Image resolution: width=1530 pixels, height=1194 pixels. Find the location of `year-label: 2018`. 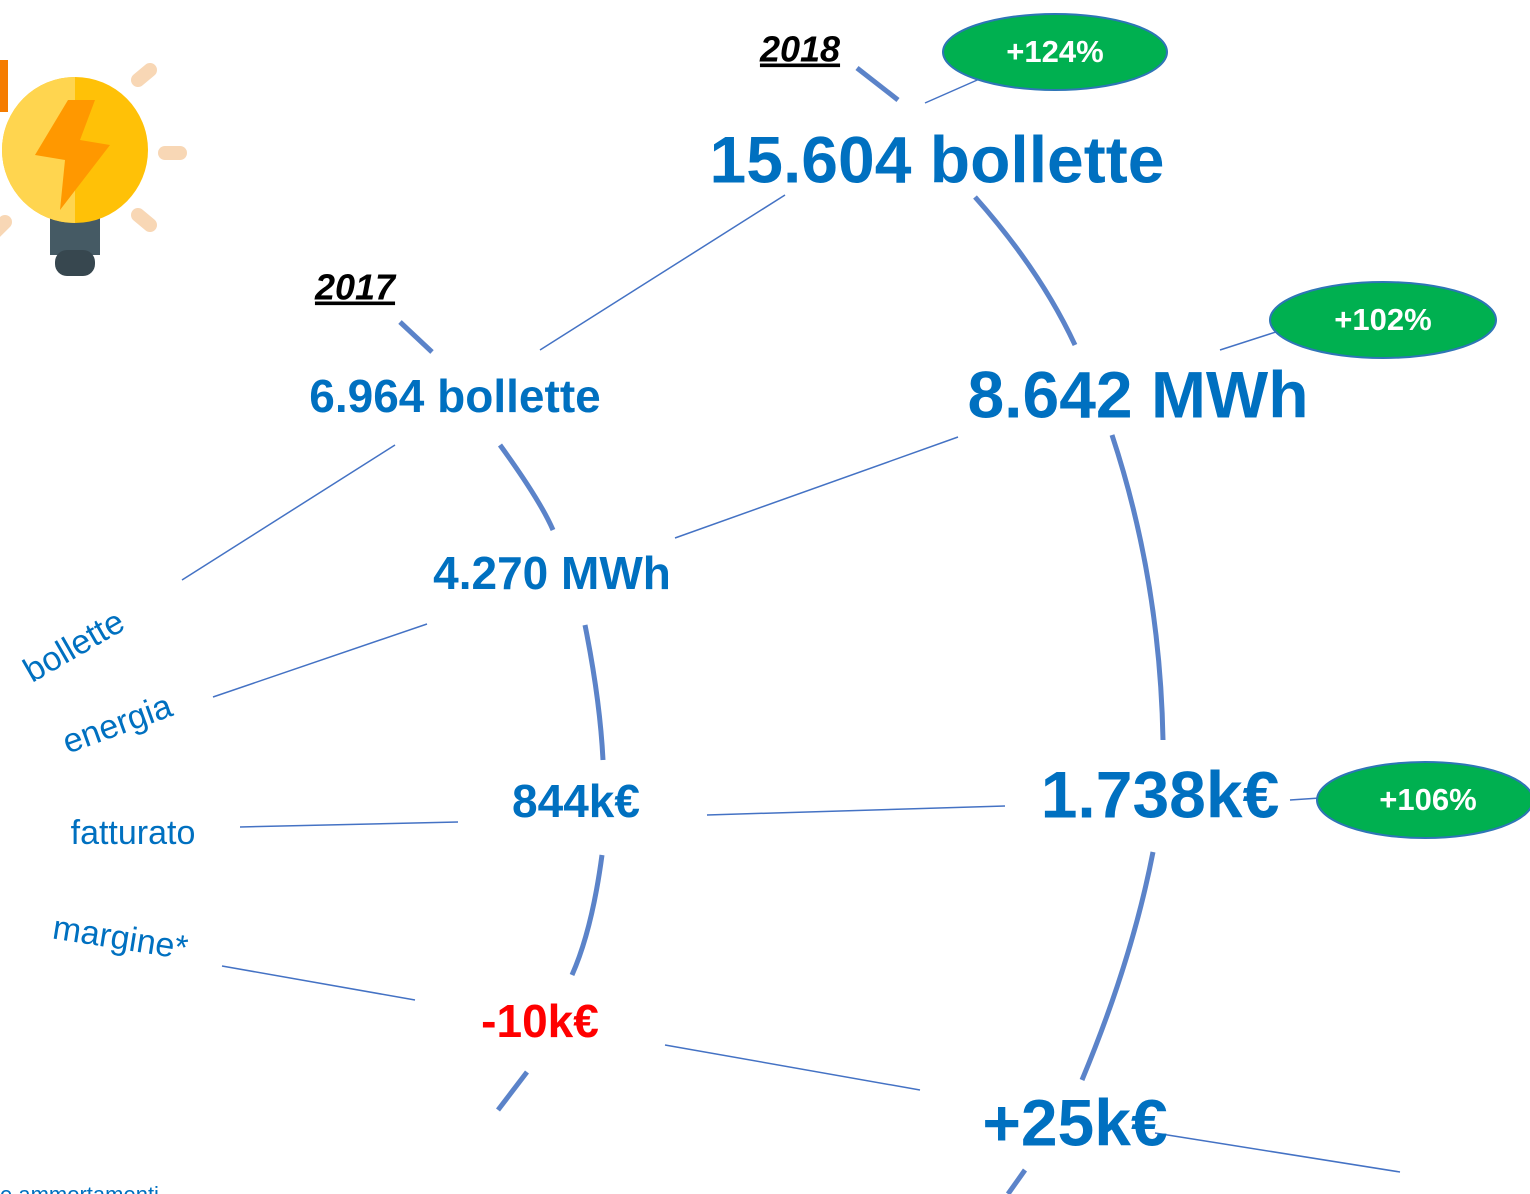

year-label: 2018 is located at coordinates (799, 49).